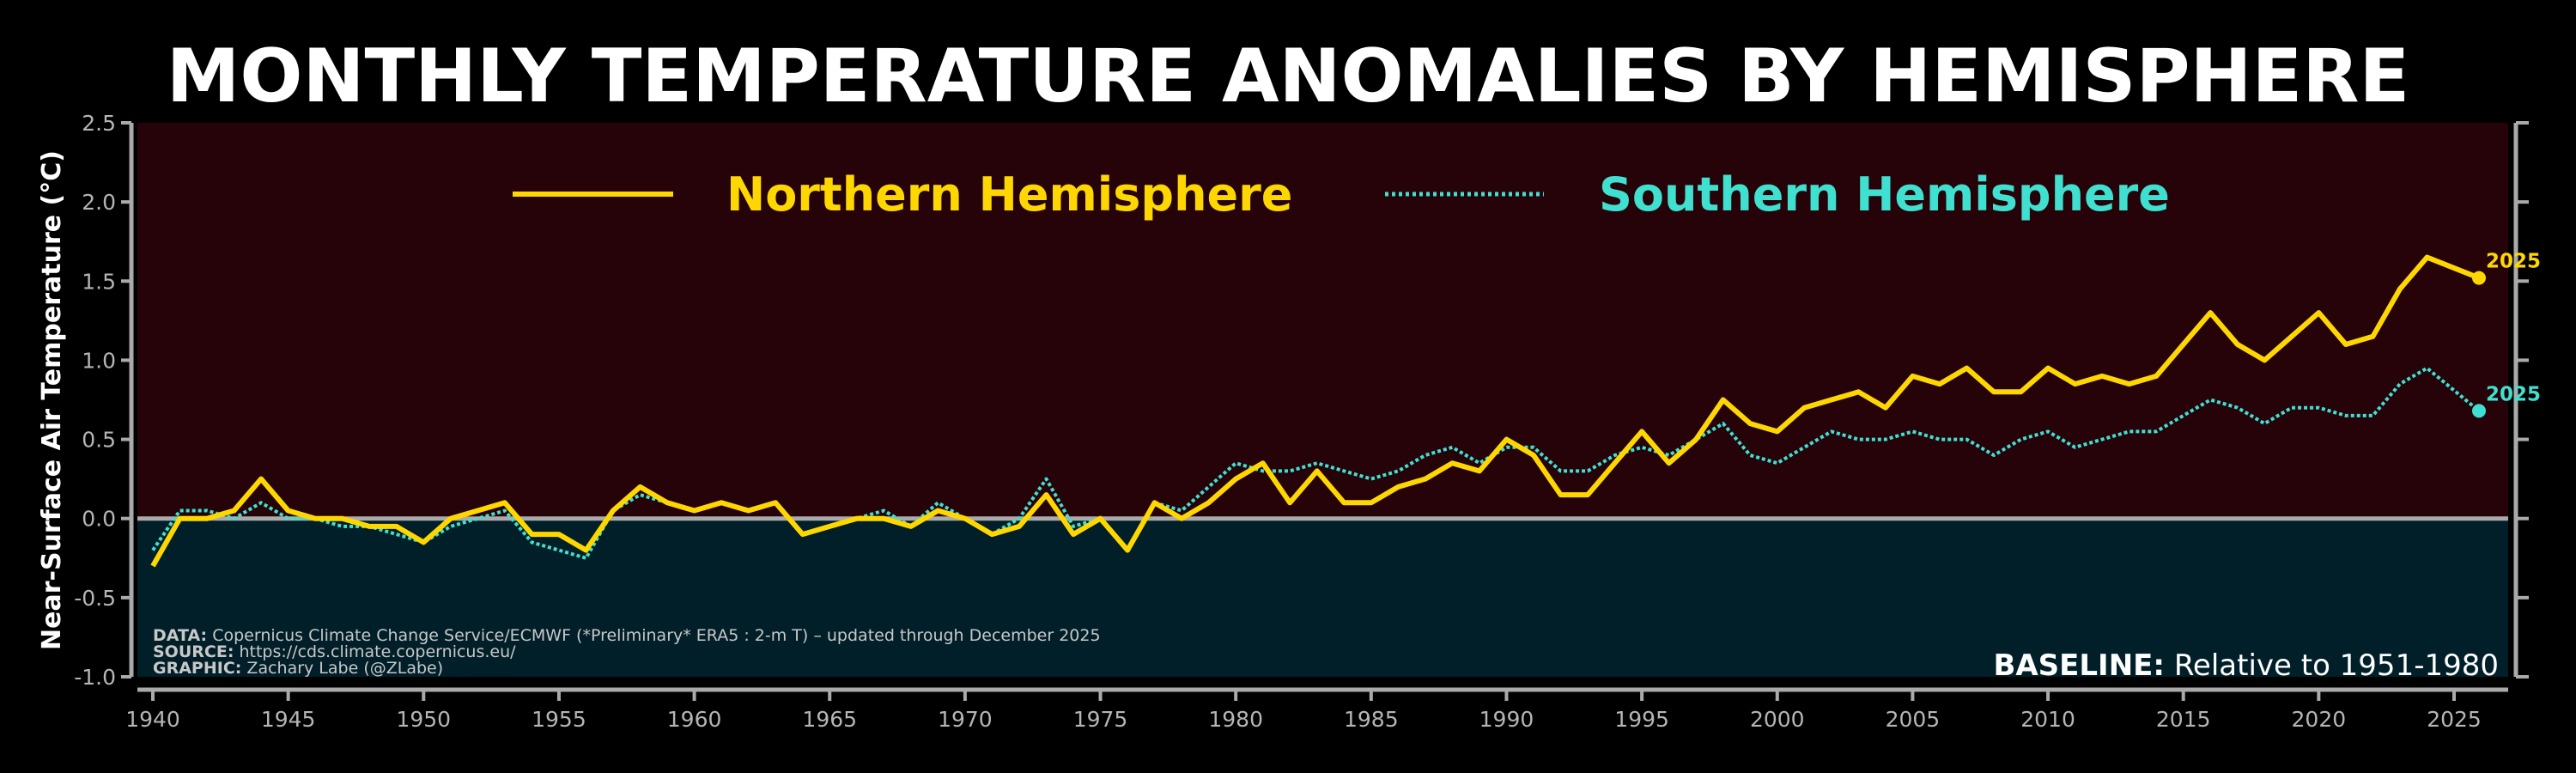 The image size is (2576, 773). What do you see at coordinates (423, 719) in the screenshot?
I see `x-tick-label: 1950` at bounding box center [423, 719].